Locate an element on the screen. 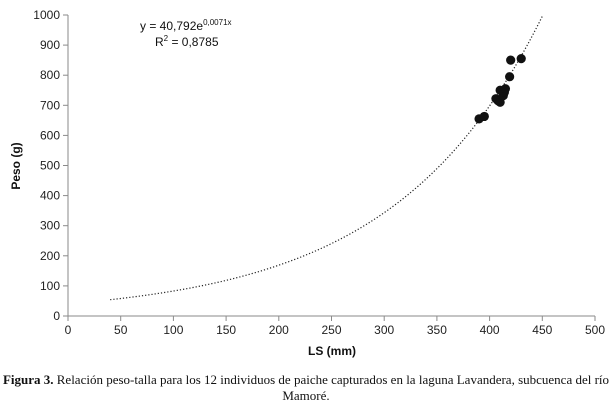 Image resolution: width=612 pixels, height=412 pixels. y-tick-label: 800 is located at coordinates (50, 75).